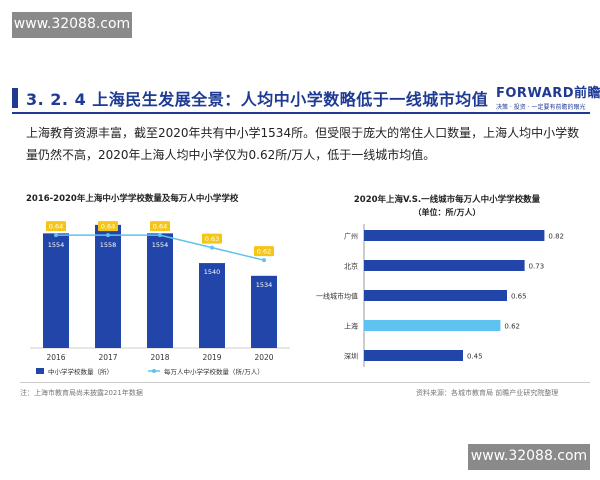 This screenshot has width=600, height=480. I want to click on footer-divider, so click(305, 382).